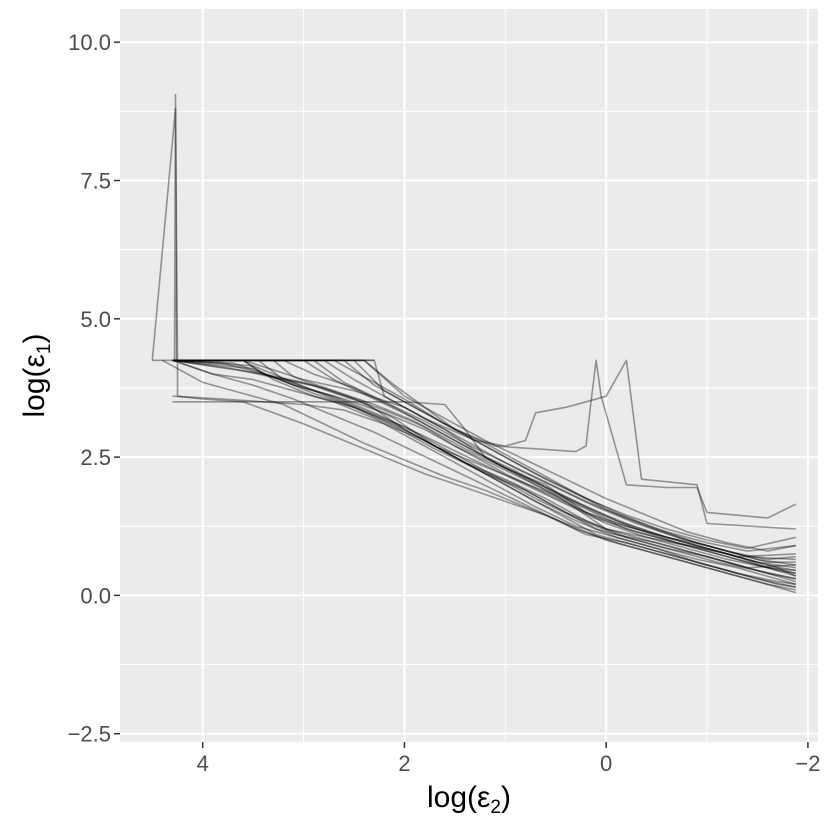 Image resolution: width=830 pixels, height=830 pixels. Describe the element at coordinates (89, 42) in the screenshot. I see `y-tick-label: 10.0` at that location.